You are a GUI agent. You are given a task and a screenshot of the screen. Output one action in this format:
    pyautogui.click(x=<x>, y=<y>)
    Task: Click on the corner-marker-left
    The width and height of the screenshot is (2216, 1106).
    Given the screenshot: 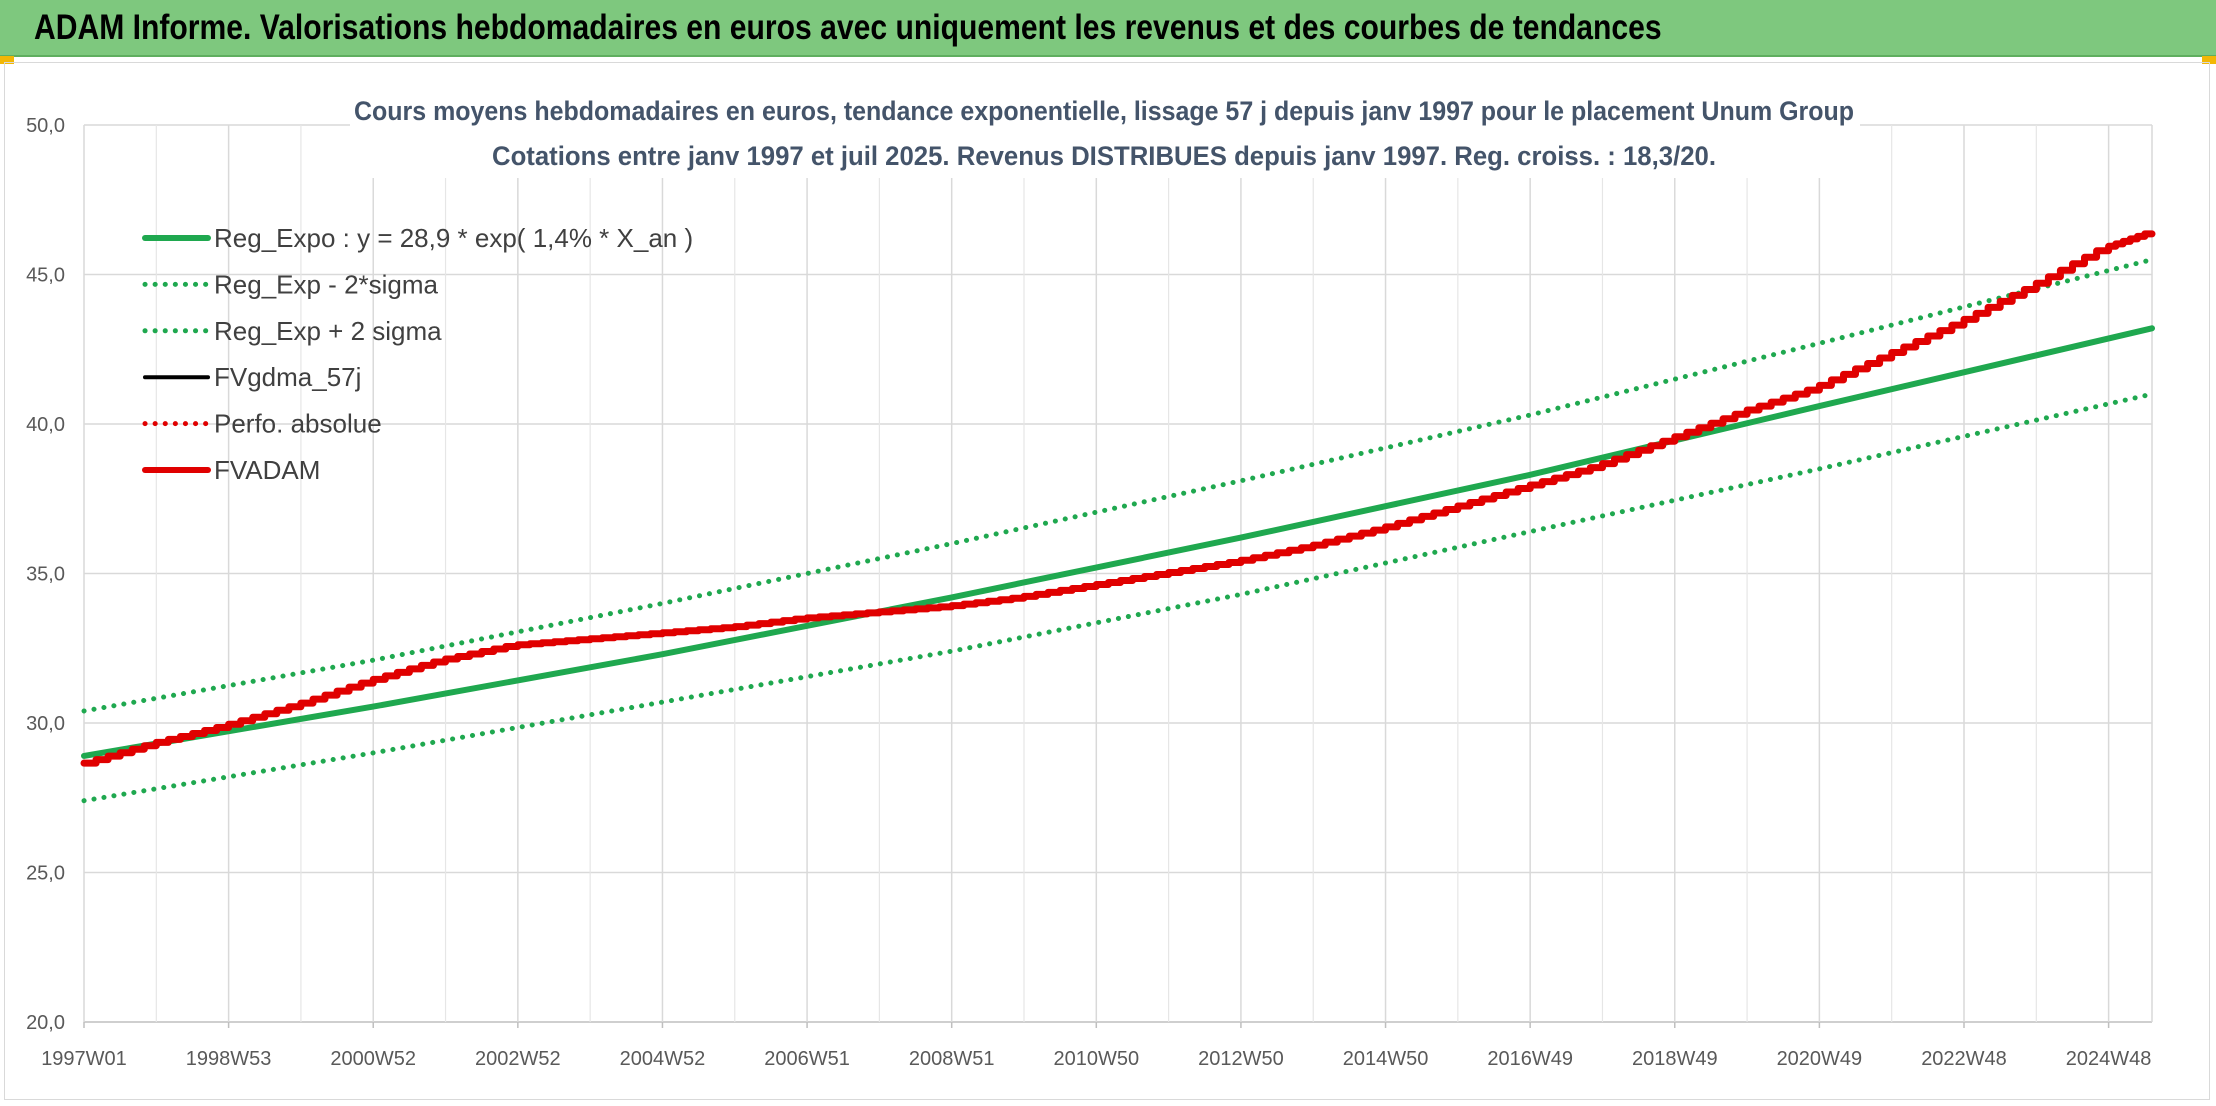 What is the action you would take?
    pyautogui.click(x=7, y=60)
    